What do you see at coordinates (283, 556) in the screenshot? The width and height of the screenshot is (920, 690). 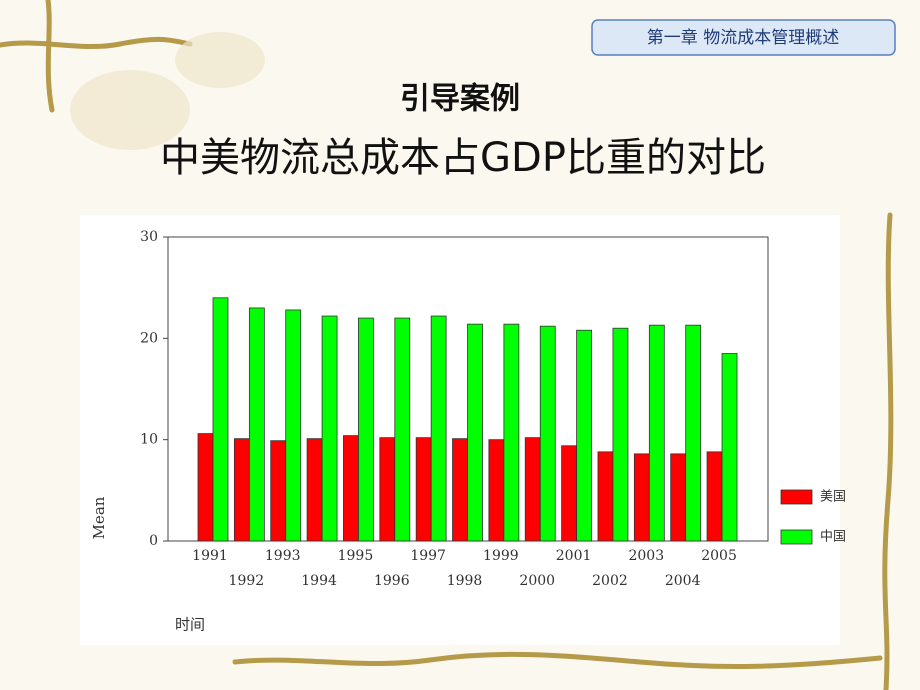 I see `x-tick-label: 1993` at bounding box center [283, 556].